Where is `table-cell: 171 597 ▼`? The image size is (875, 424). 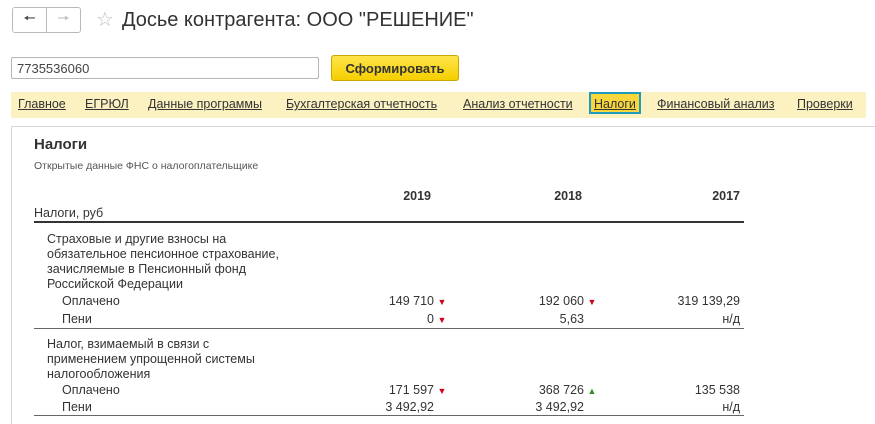
table-cell: 171 597 ▼ is located at coordinates (418, 390).